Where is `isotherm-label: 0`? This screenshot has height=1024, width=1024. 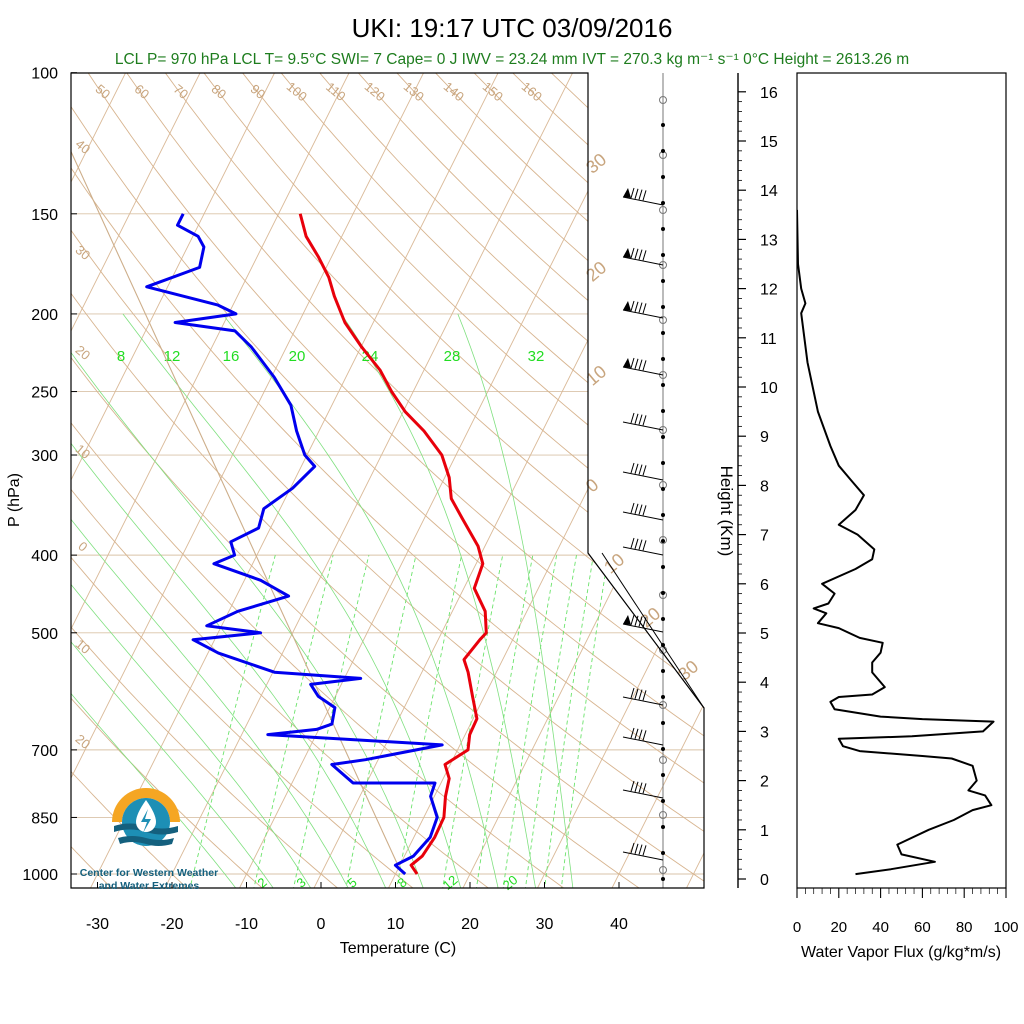
isotherm-label: 0 is located at coordinates (592, 486).